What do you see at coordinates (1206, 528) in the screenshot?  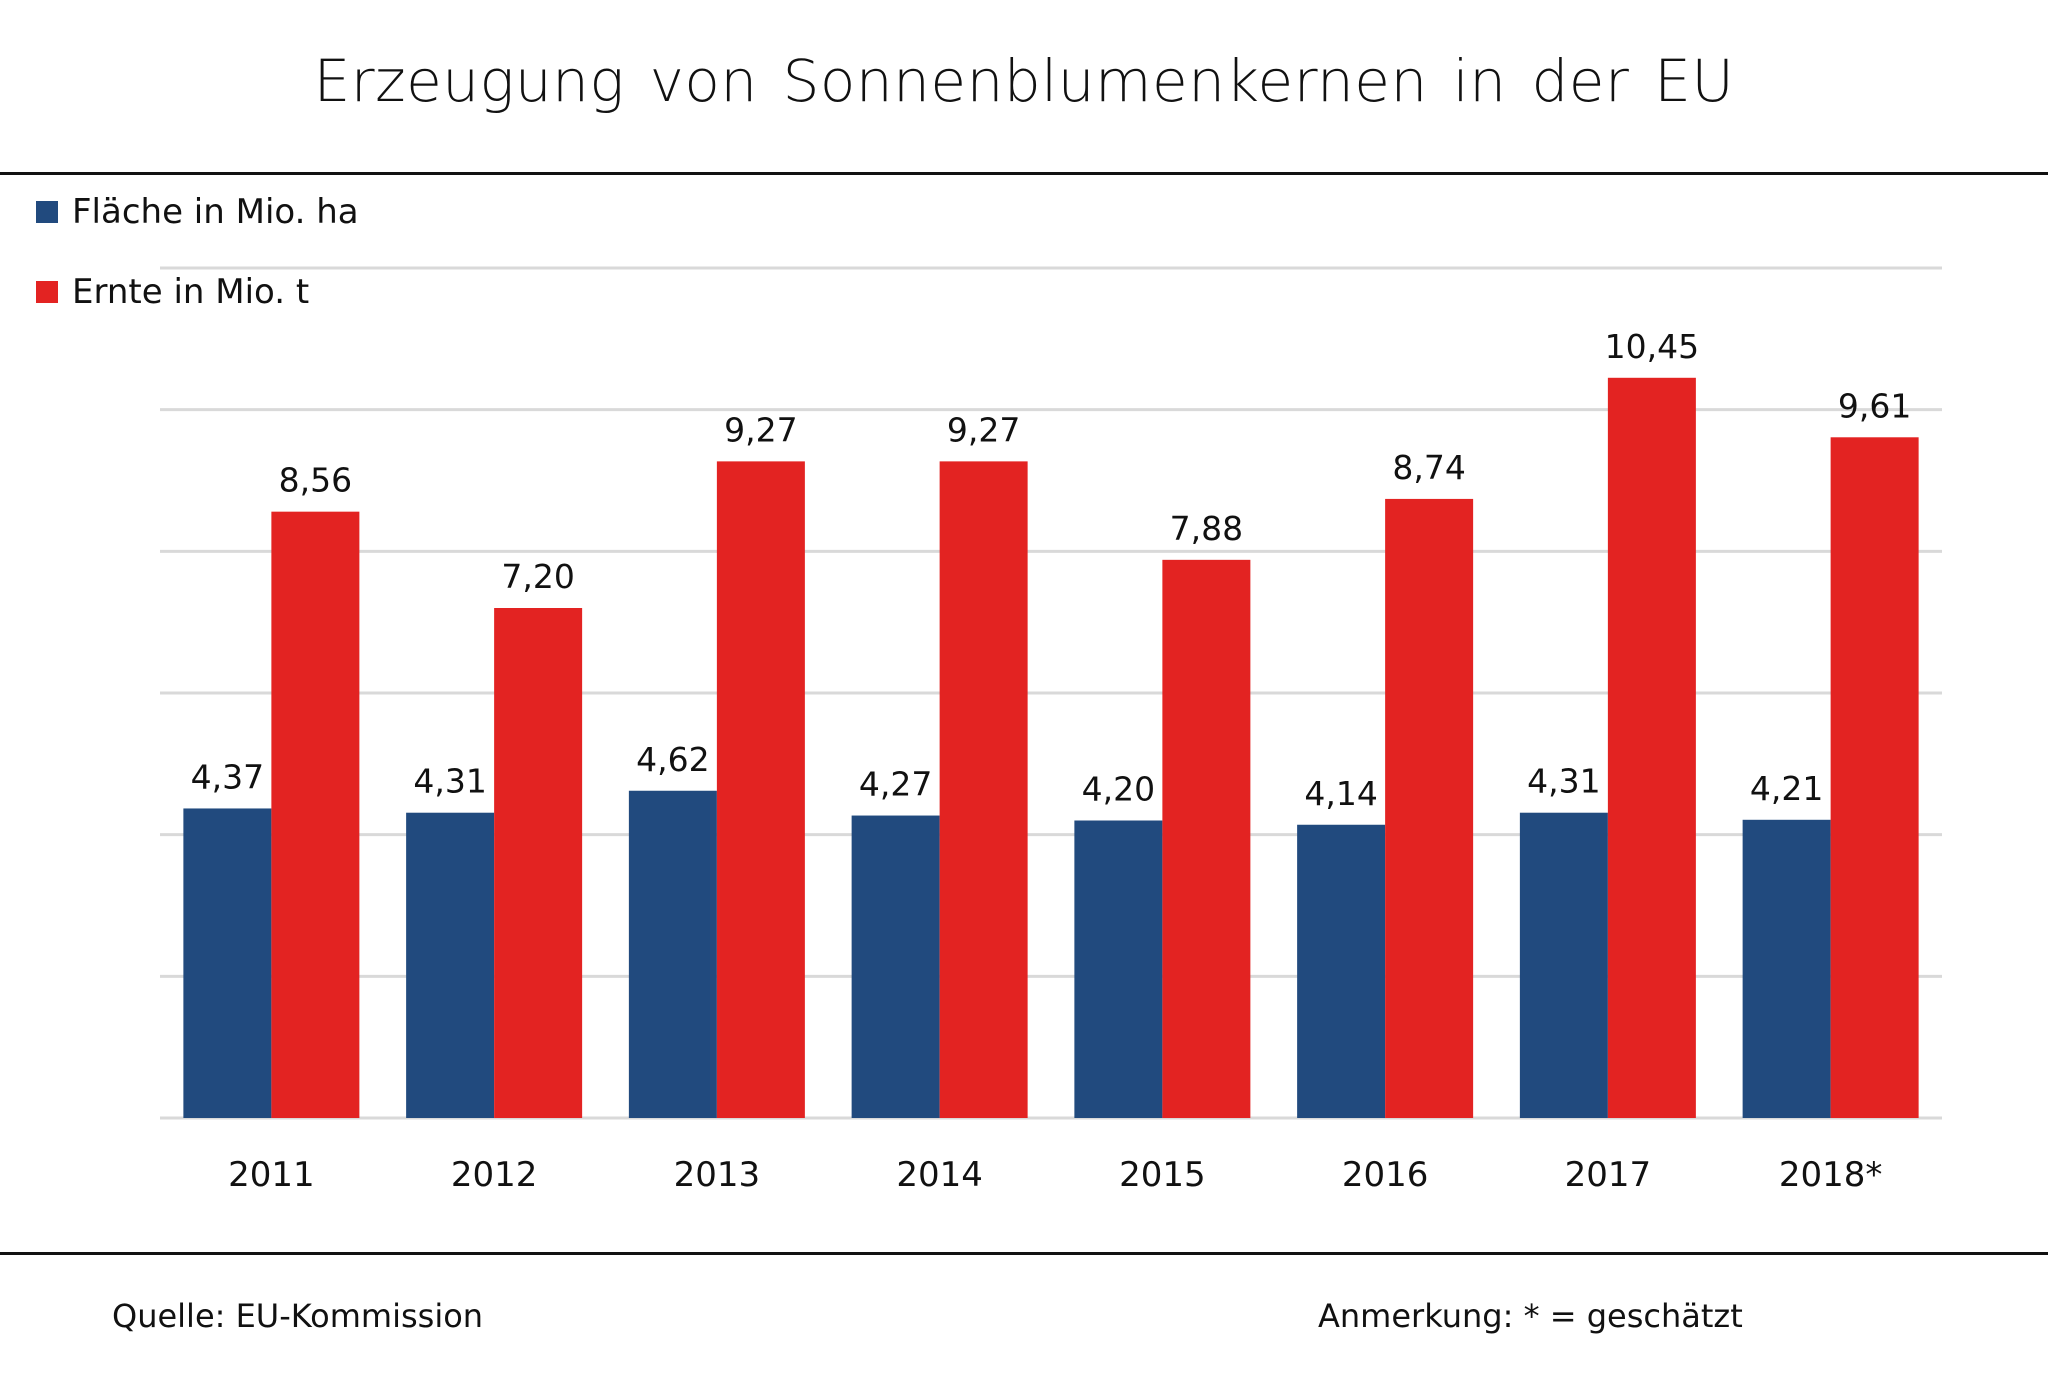 I see `data-label-ernte-2015: 7,88` at bounding box center [1206, 528].